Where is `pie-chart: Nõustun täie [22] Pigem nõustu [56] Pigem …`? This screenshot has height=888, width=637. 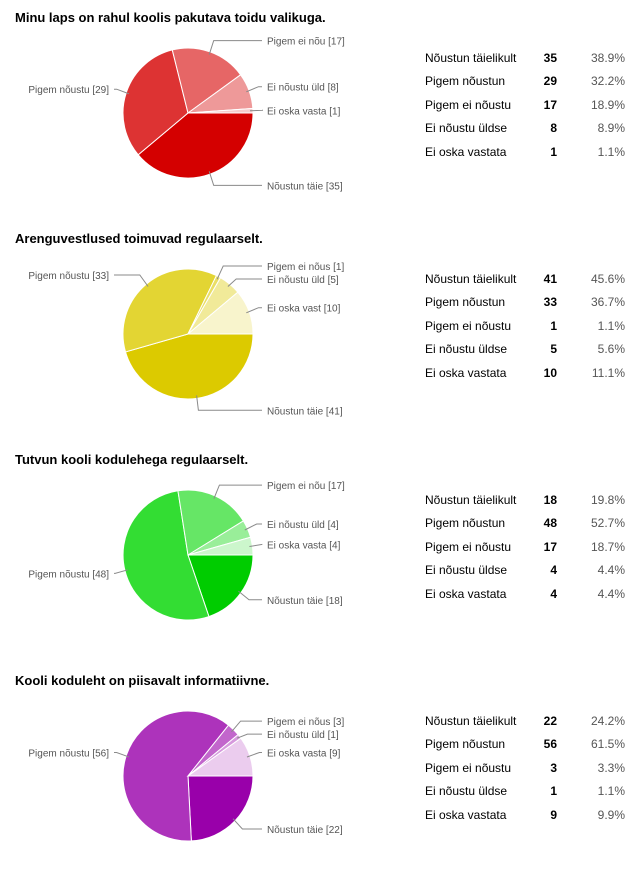
pie-chart: Nõustun täie [22] Pigem nõustu [56] Pigem … is located at coordinates (186, 776).